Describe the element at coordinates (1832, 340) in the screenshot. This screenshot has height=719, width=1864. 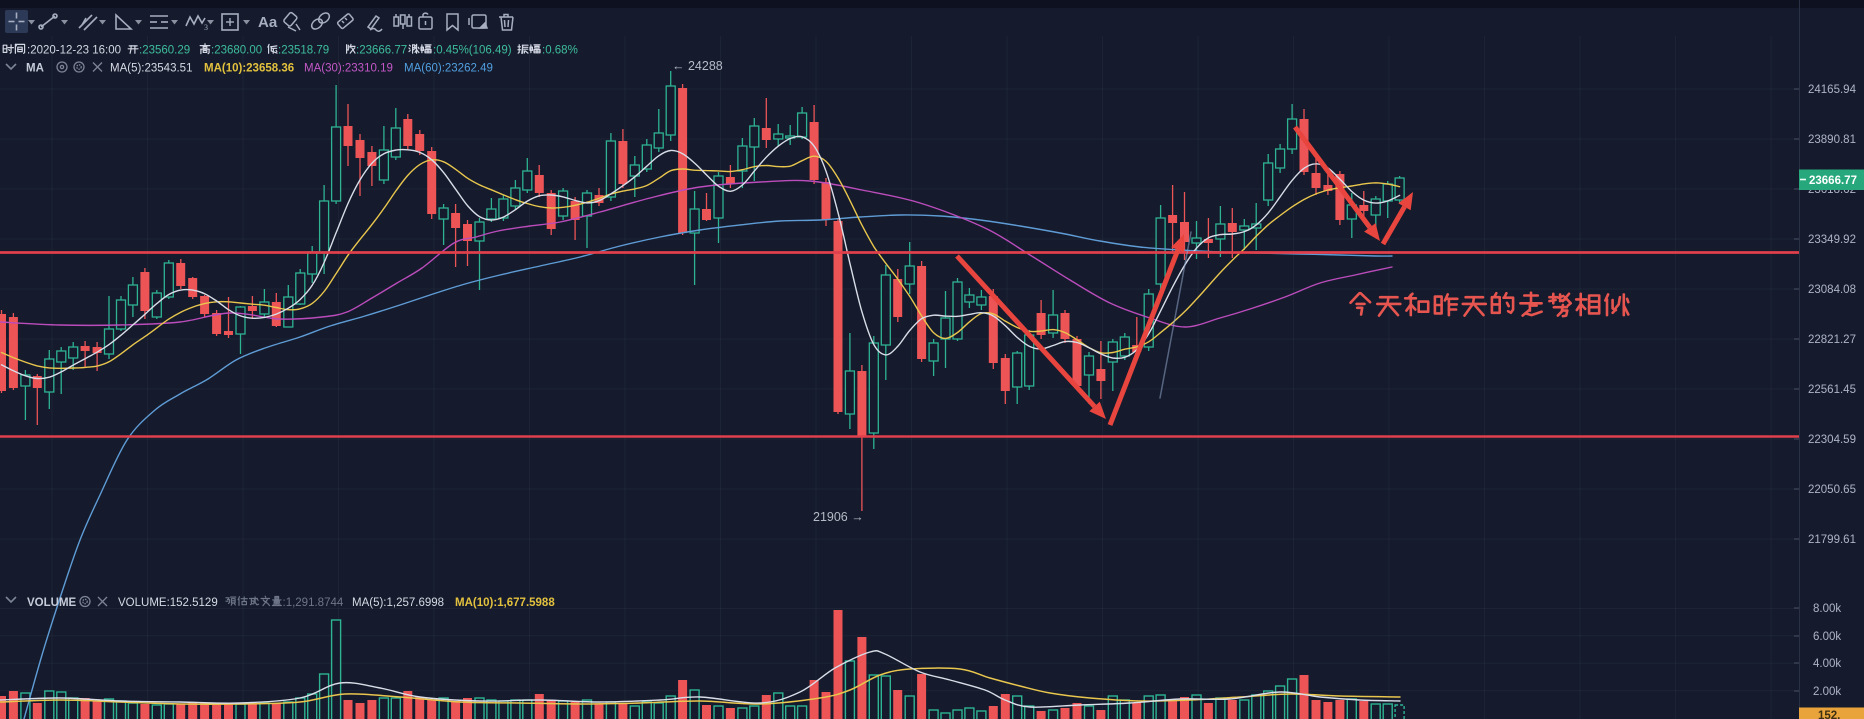
I see `svg-text: 22821.27` at that location.